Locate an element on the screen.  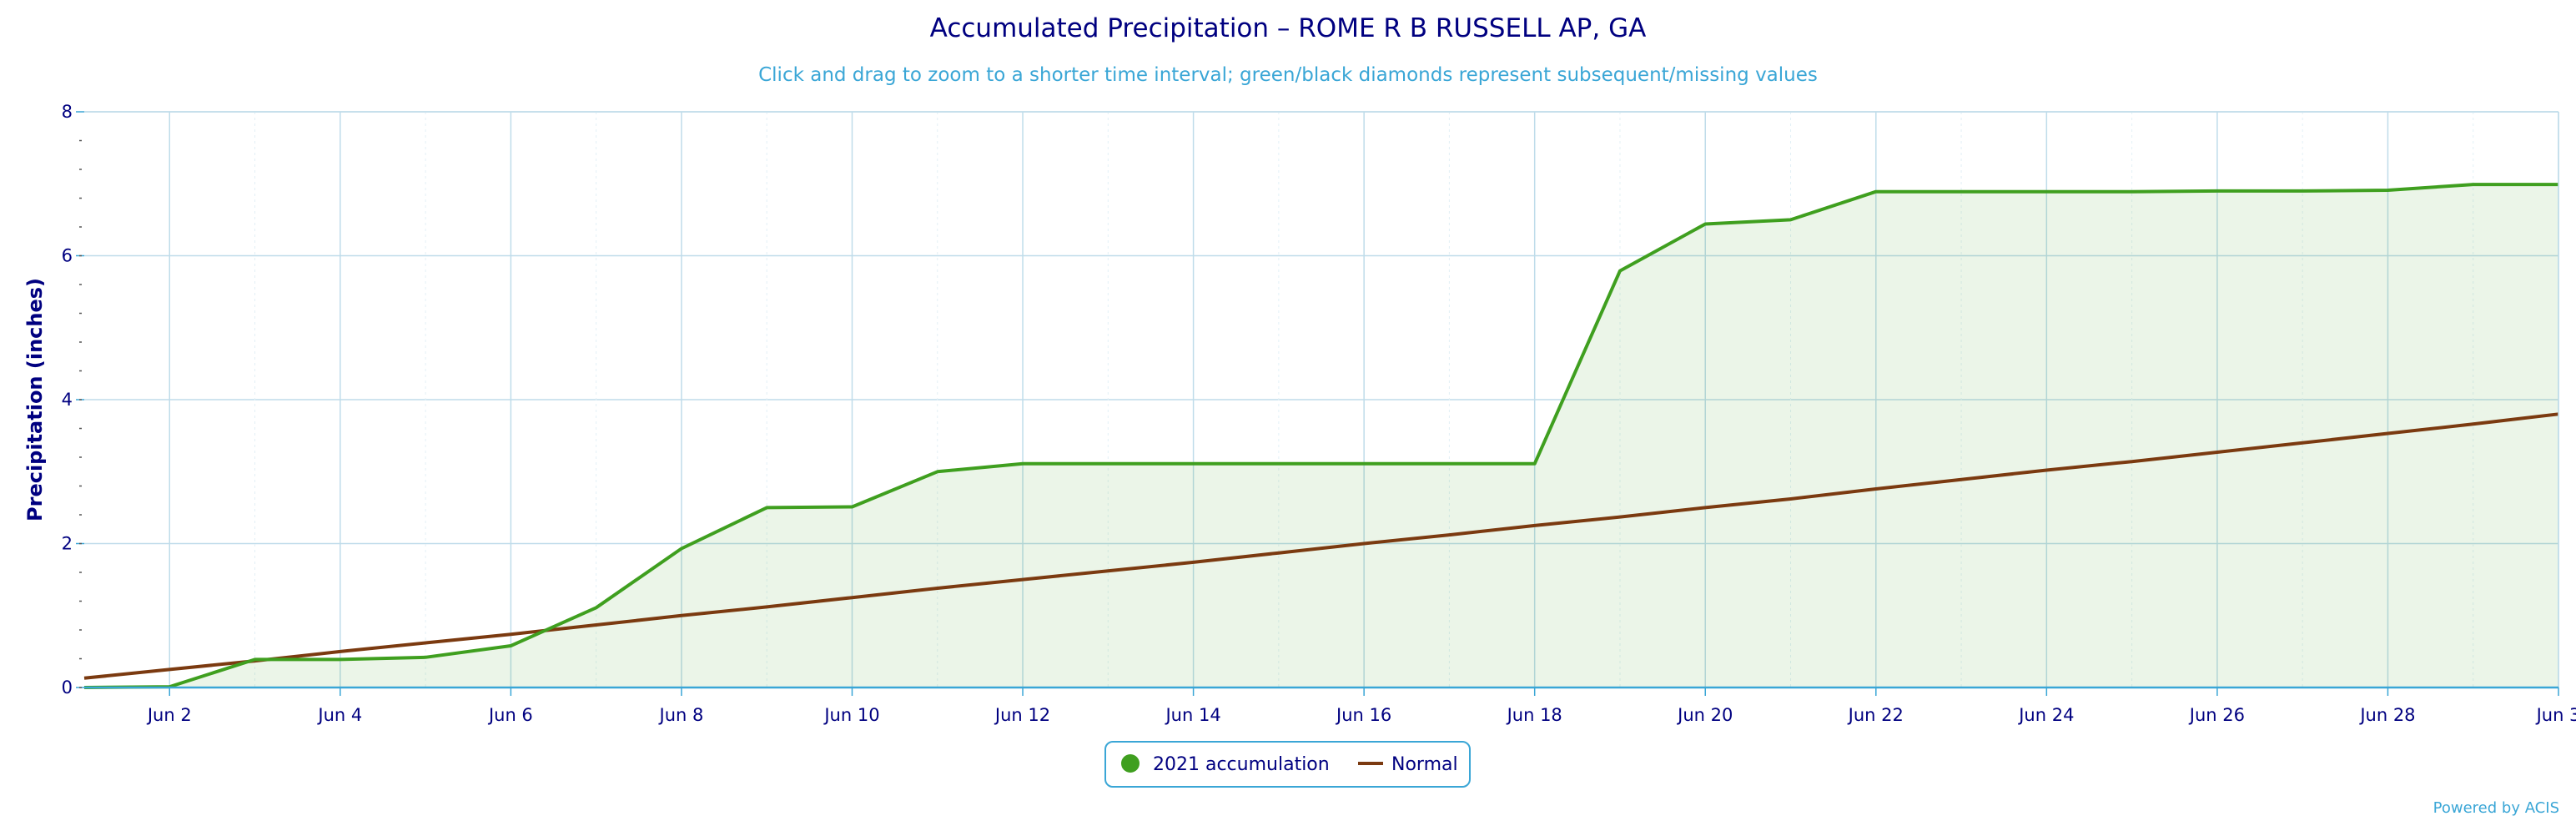
legend-normal-label: Normal is located at coordinates (1424, 764).